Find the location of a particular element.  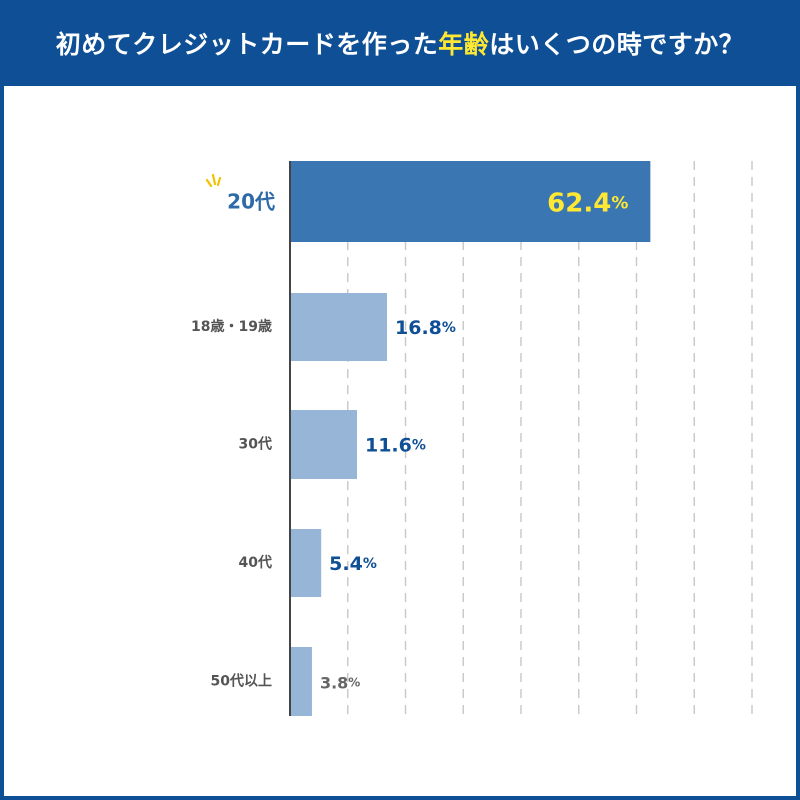

category-label-0: 20代 is located at coordinates (251, 202).